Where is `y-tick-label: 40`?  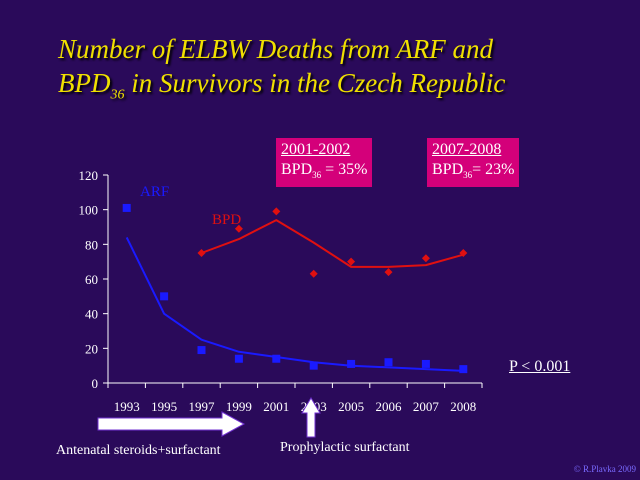 y-tick-label: 40 is located at coordinates (91, 314).